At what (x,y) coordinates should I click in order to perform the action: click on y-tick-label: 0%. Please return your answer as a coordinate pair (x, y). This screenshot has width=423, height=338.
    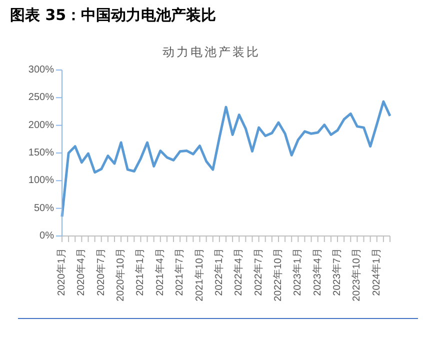
    Looking at the image, I should click on (47, 236).